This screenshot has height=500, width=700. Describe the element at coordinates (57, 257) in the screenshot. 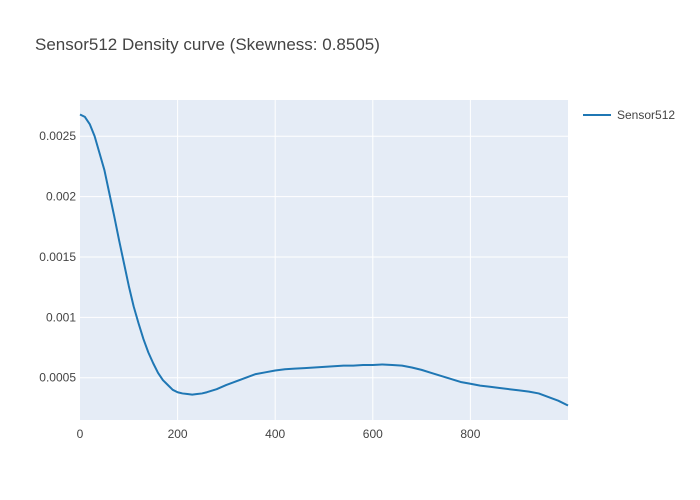

I see `y-tick-label: 0.0015` at that location.